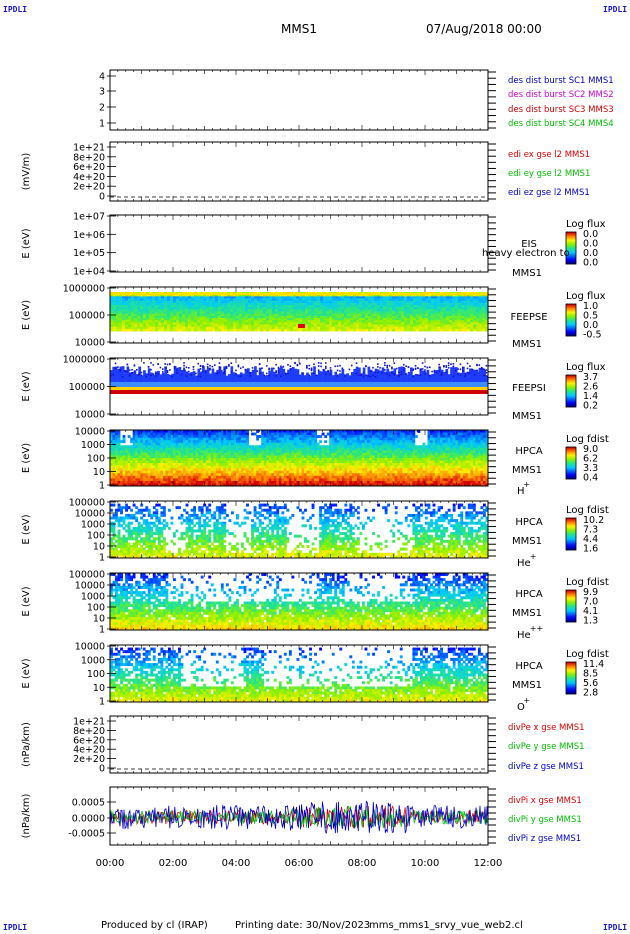  I want to click on y-tick-label: 1e+06, so click(89, 235).